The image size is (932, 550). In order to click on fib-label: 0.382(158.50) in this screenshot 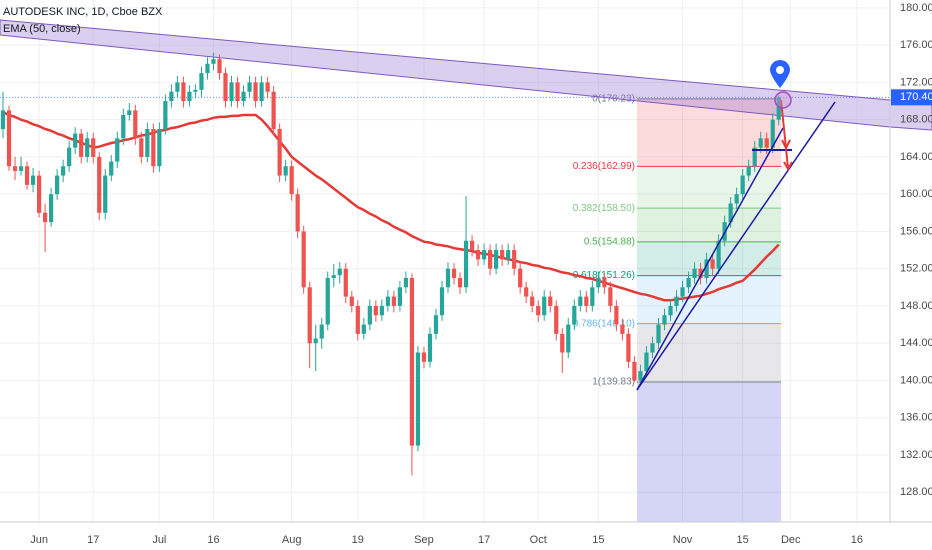, I will do `click(604, 208)`.